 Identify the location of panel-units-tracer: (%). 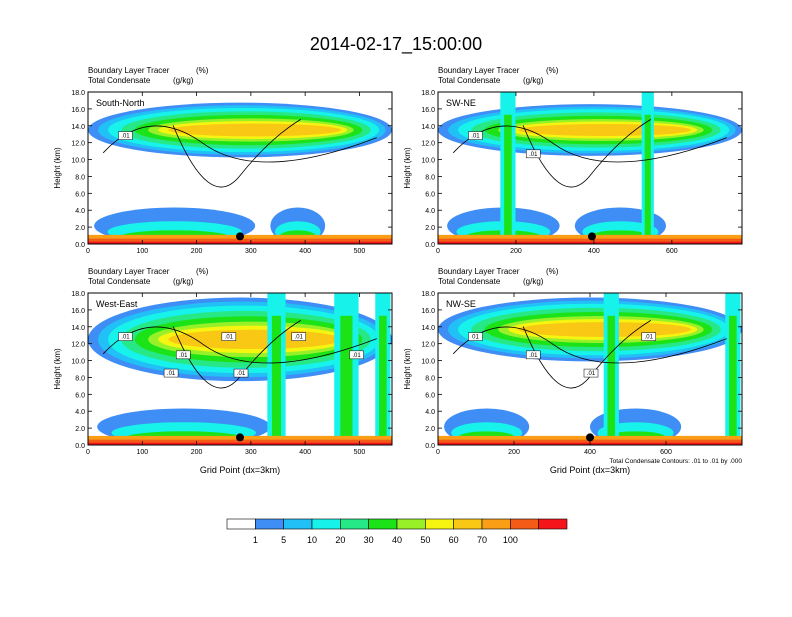
(202, 271).